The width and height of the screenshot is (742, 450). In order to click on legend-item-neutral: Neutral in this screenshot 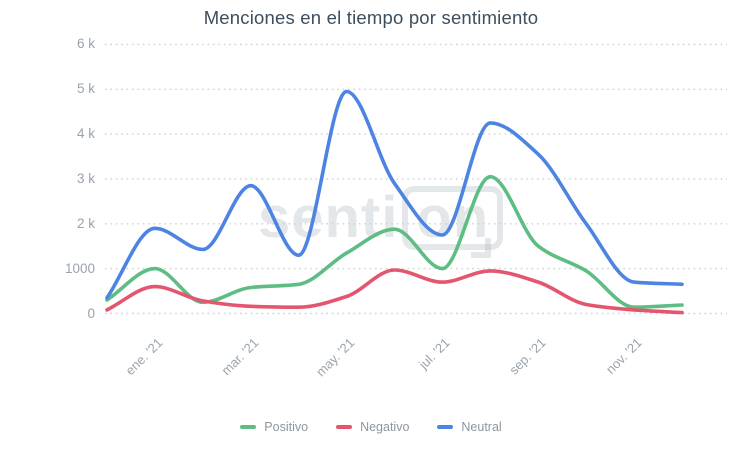, I will do `click(469, 427)`.